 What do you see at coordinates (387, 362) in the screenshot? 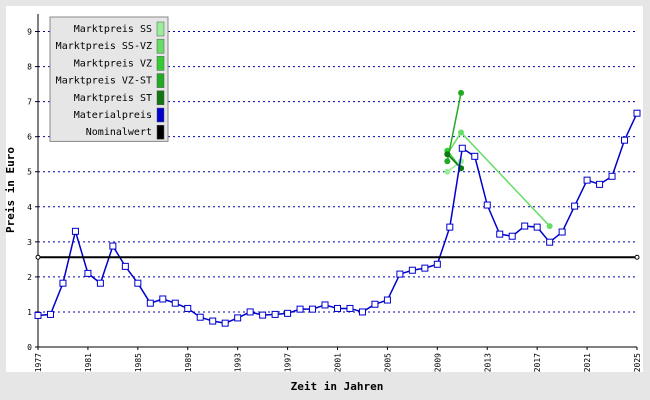
I see `x-tick-label: 2005` at bounding box center [387, 362].